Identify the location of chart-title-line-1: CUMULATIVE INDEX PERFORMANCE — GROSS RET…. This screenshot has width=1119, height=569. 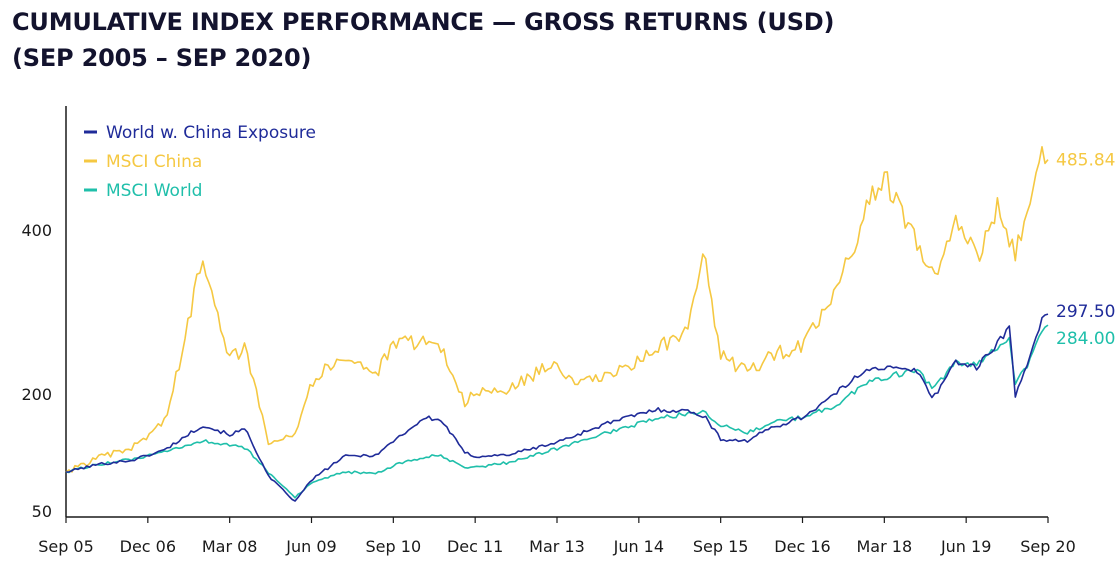
(423, 22).